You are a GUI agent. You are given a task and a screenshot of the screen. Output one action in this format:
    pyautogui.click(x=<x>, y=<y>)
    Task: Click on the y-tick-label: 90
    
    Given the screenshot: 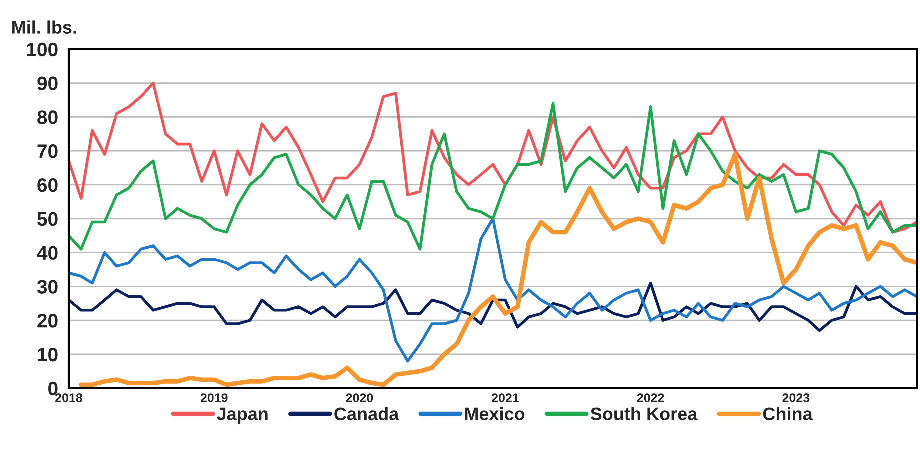 What is the action you would take?
    pyautogui.click(x=48, y=83)
    